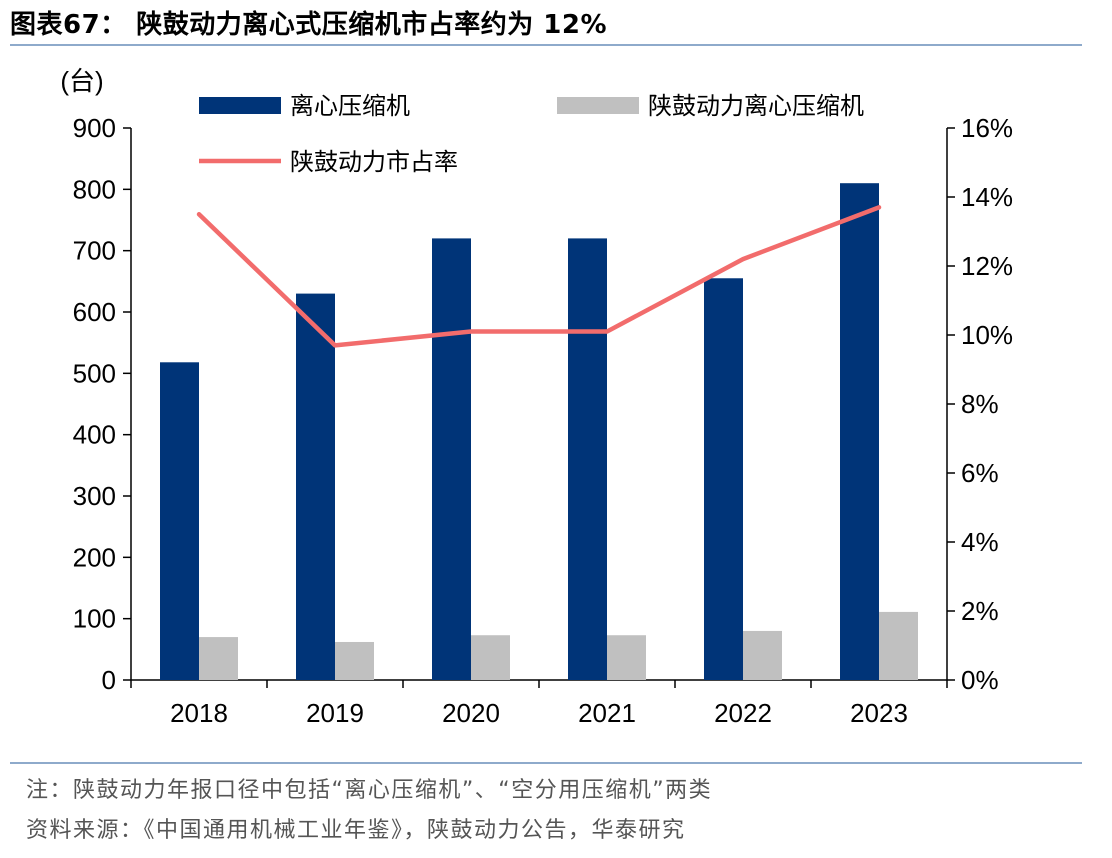  What do you see at coordinates (987, 197) in the screenshot?
I see `right-axis-tick-label: 14%` at bounding box center [987, 197].